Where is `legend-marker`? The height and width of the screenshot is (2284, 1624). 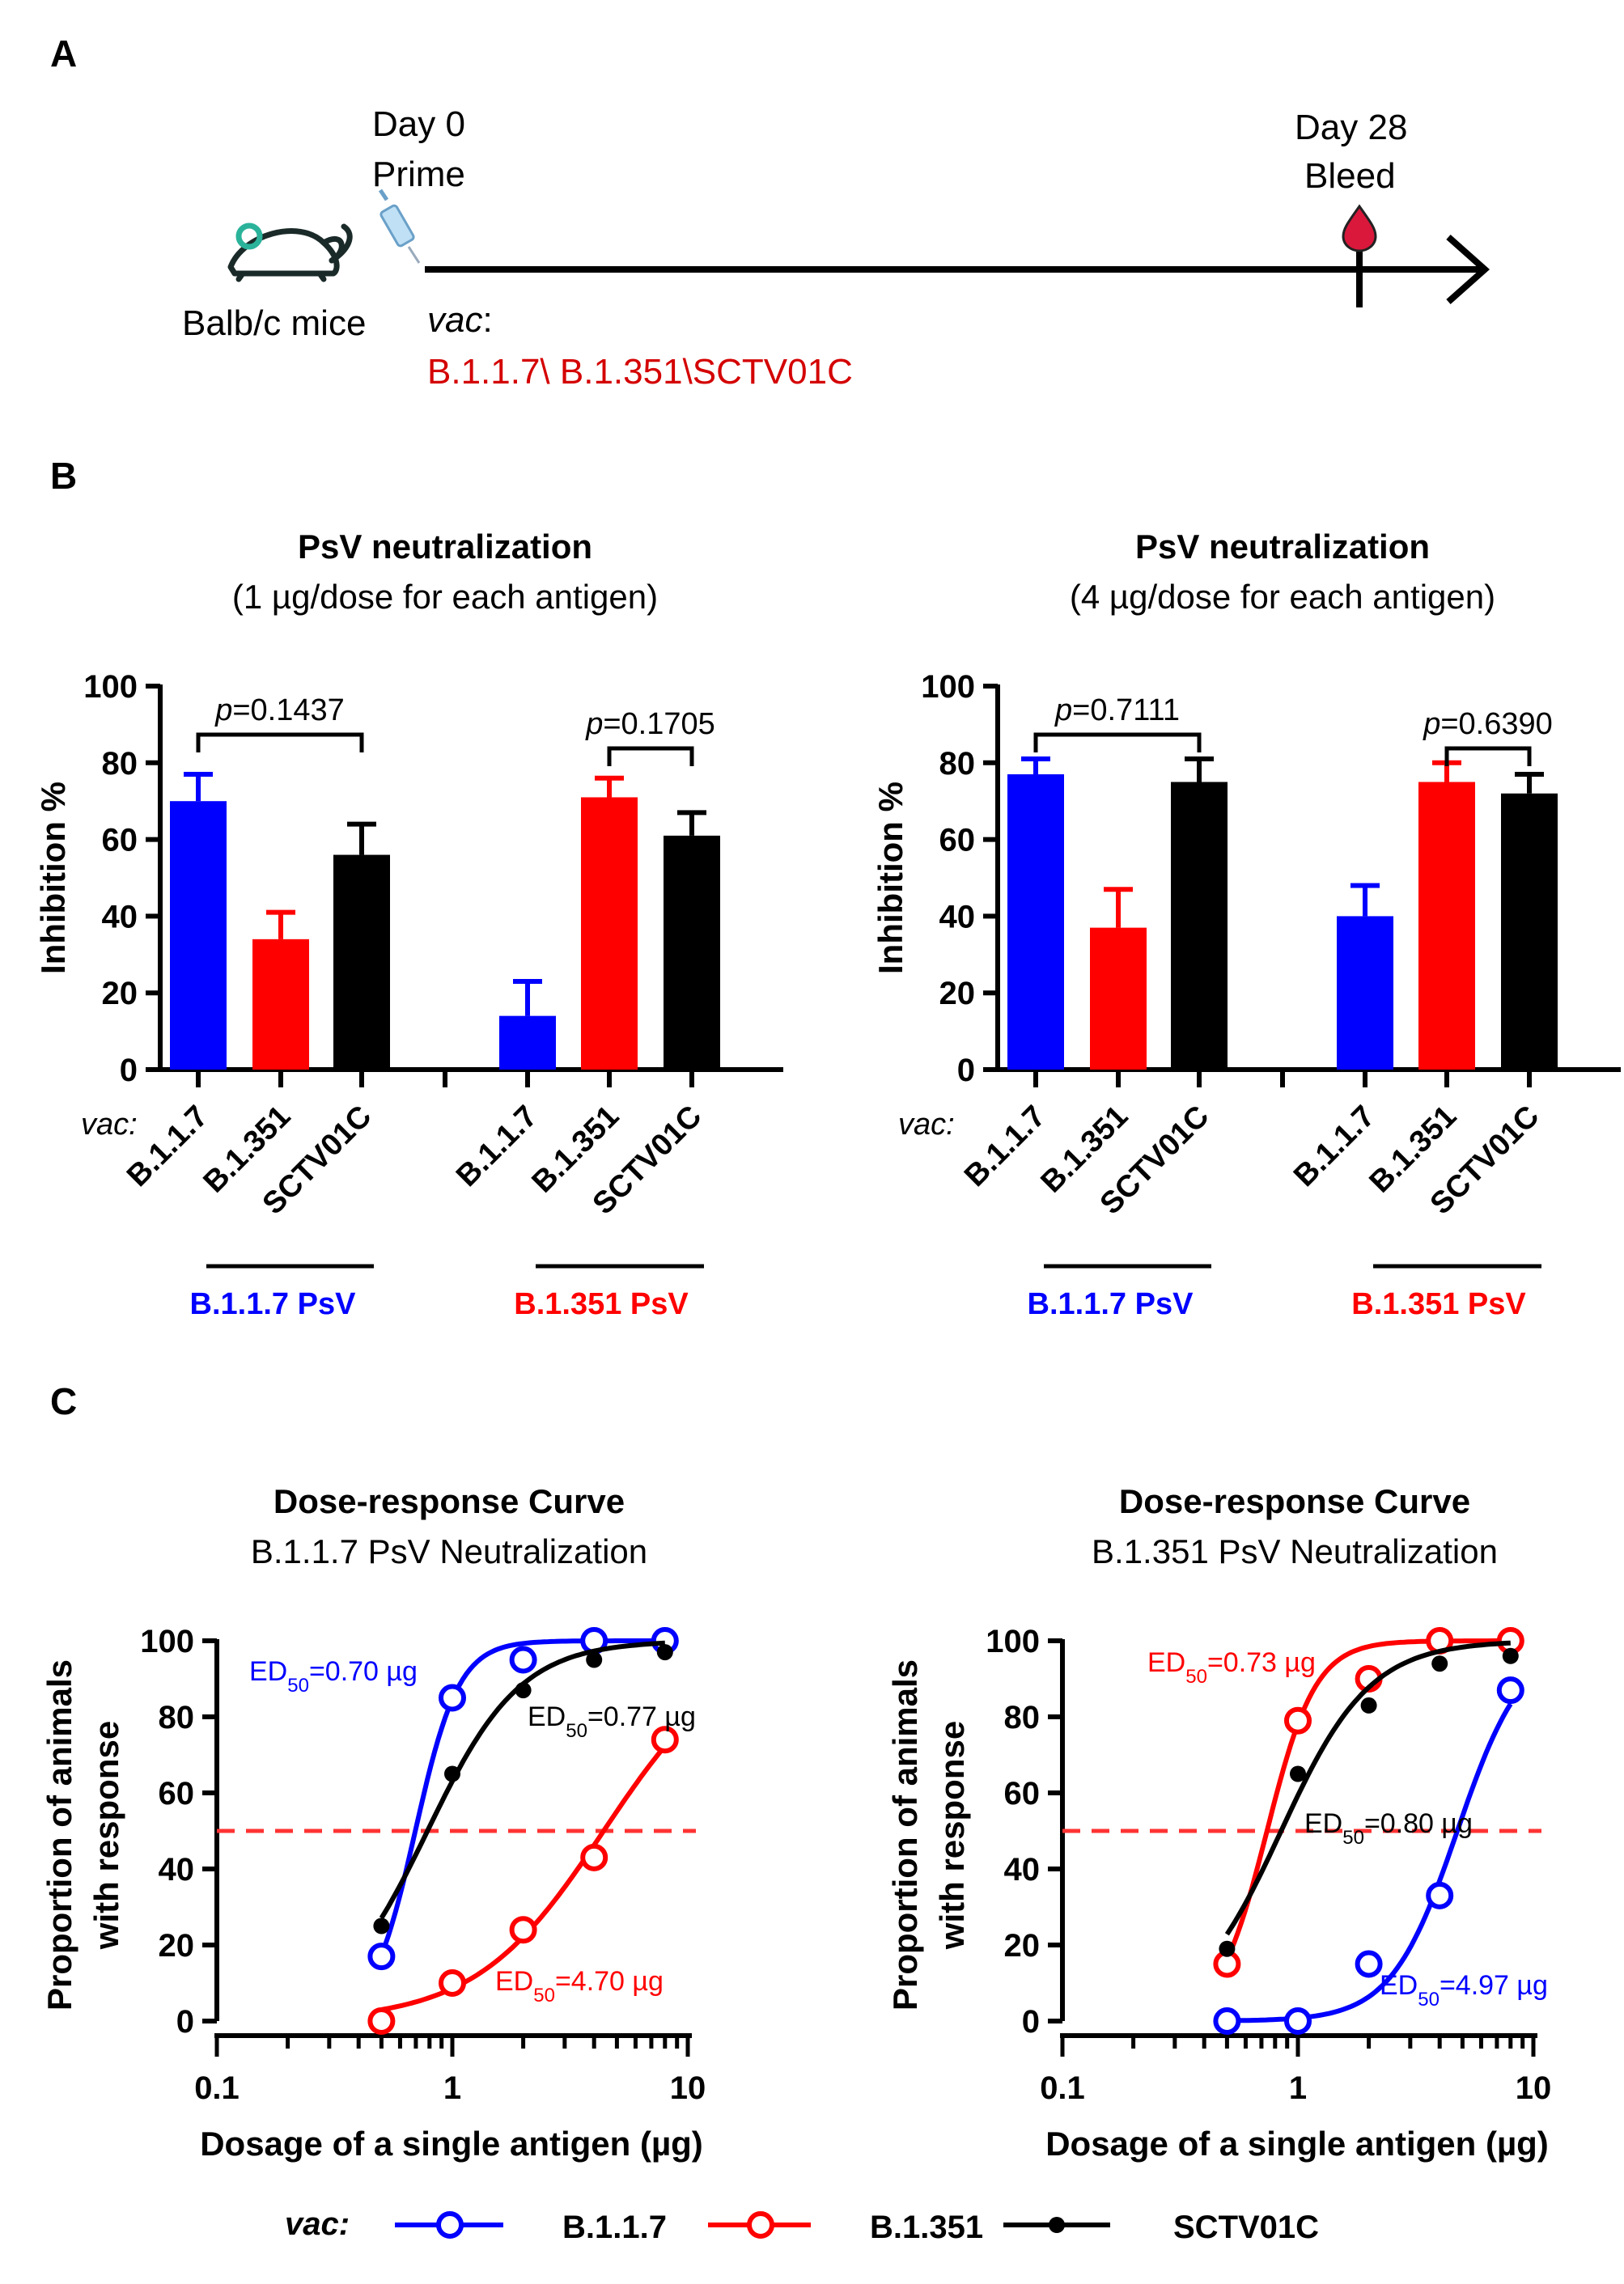 legend-marker is located at coordinates (450, 2225).